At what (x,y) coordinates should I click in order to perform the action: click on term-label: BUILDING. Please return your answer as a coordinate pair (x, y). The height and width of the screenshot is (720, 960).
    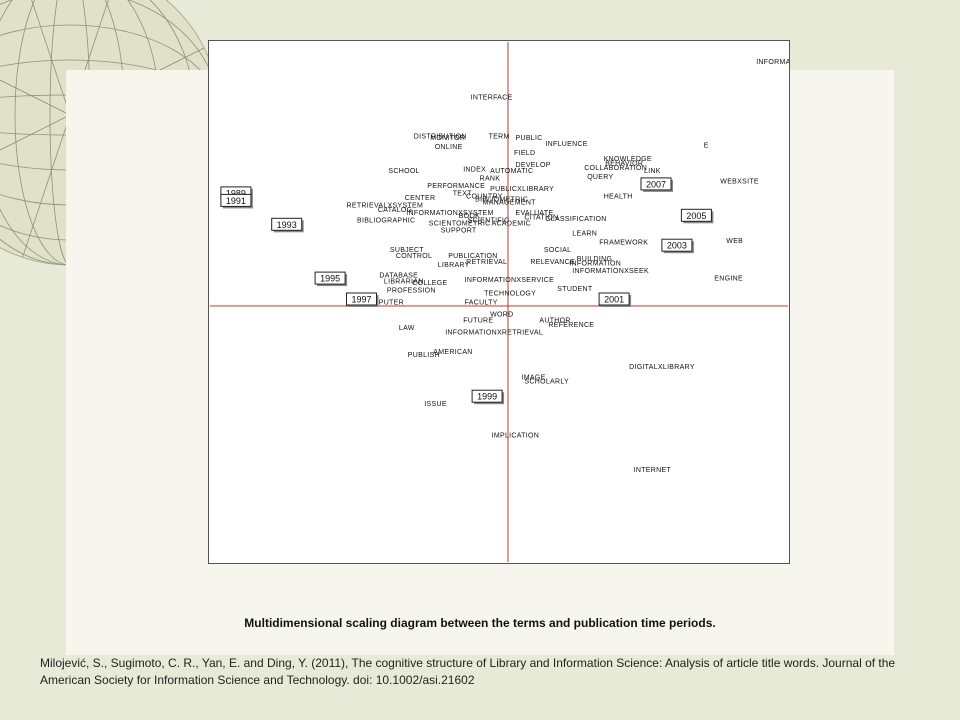
    Looking at the image, I should click on (594, 259).